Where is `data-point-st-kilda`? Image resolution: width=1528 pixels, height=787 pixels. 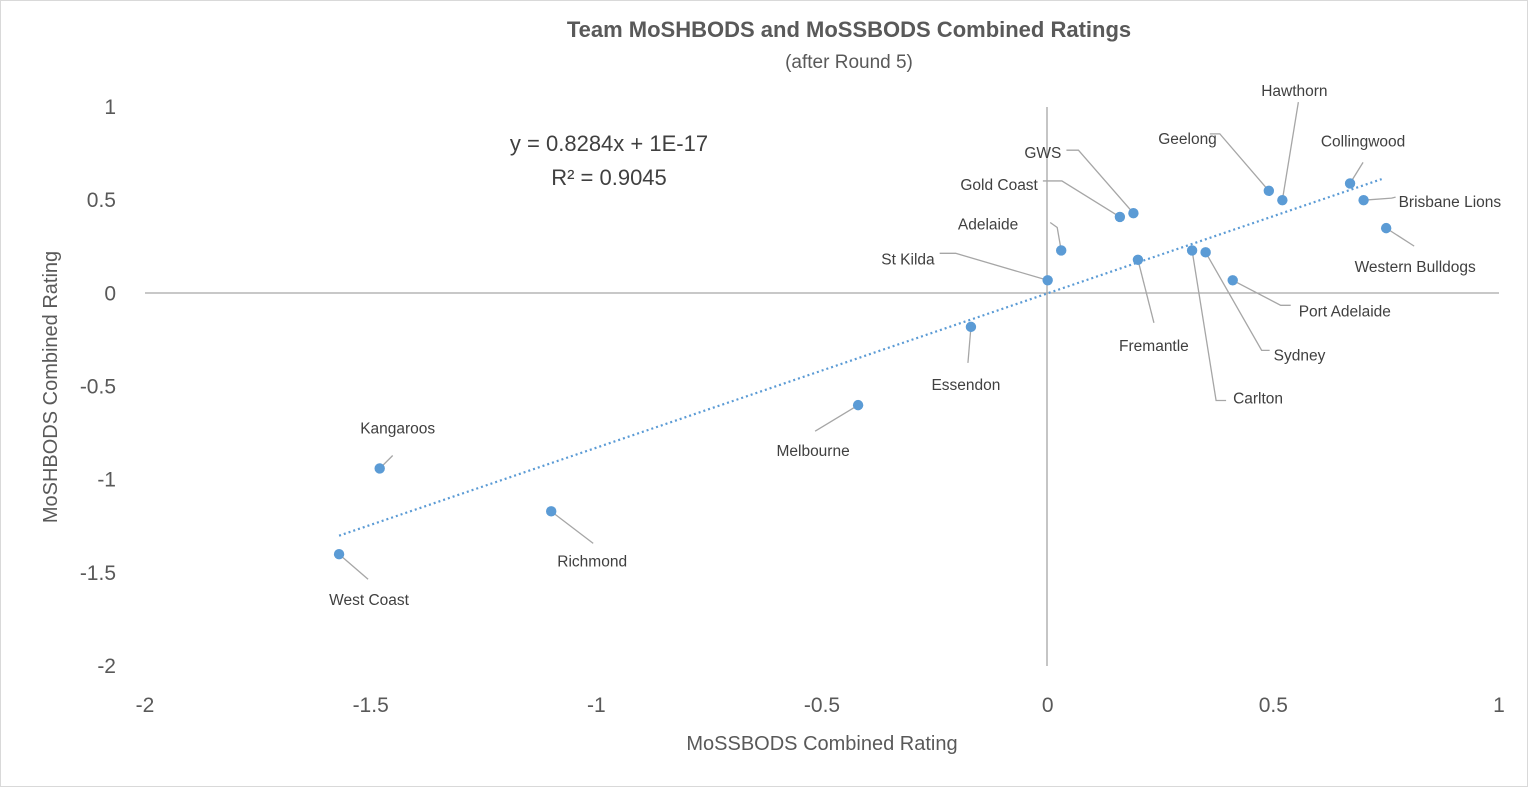 data-point-st-kilda is located at coordinates (1047, 280).